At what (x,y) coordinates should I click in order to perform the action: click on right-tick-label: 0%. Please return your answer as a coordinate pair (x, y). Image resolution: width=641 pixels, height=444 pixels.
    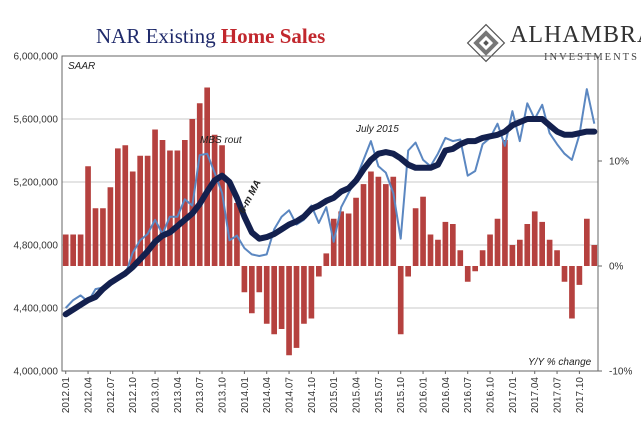
    Looking at the image, I should click on (616, 267).